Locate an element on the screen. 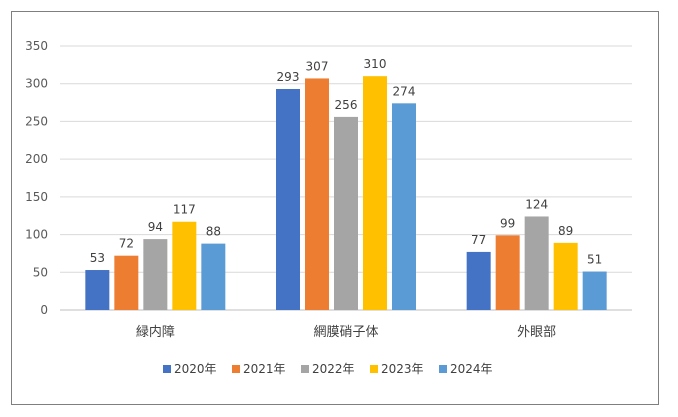 This screenshot has height=417, width=678. y-tick-label: 50 is located at coordinates (40, 272).